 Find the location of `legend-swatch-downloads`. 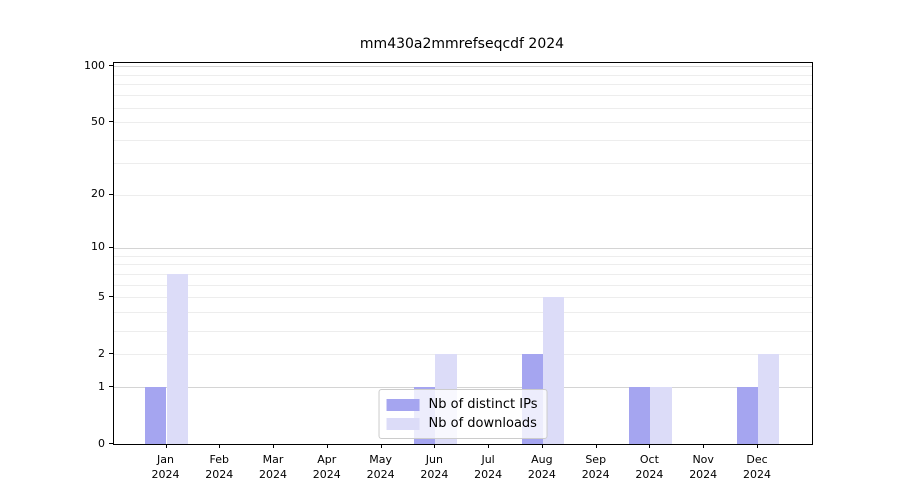

legend-swatch-downloads is located at coordinates (403, 423).